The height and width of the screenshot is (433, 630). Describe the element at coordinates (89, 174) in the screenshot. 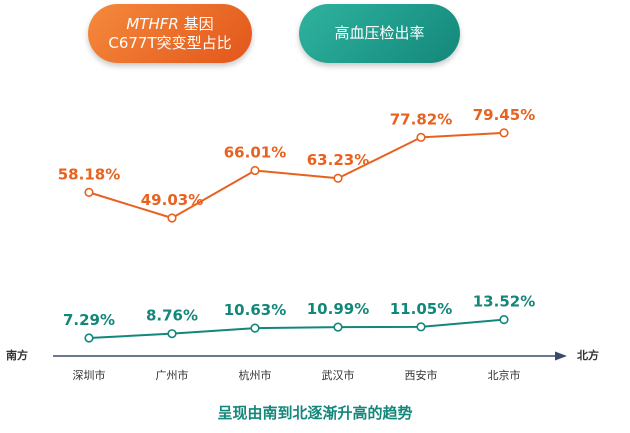

I see `data-label-s1: 58.18%` at that location.